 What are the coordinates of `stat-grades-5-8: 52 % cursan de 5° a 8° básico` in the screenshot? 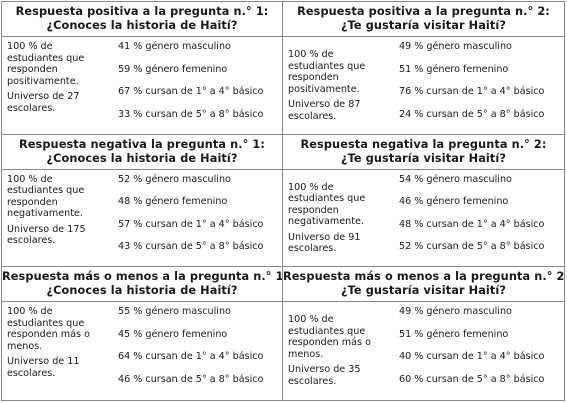 It's located at (472, 247).